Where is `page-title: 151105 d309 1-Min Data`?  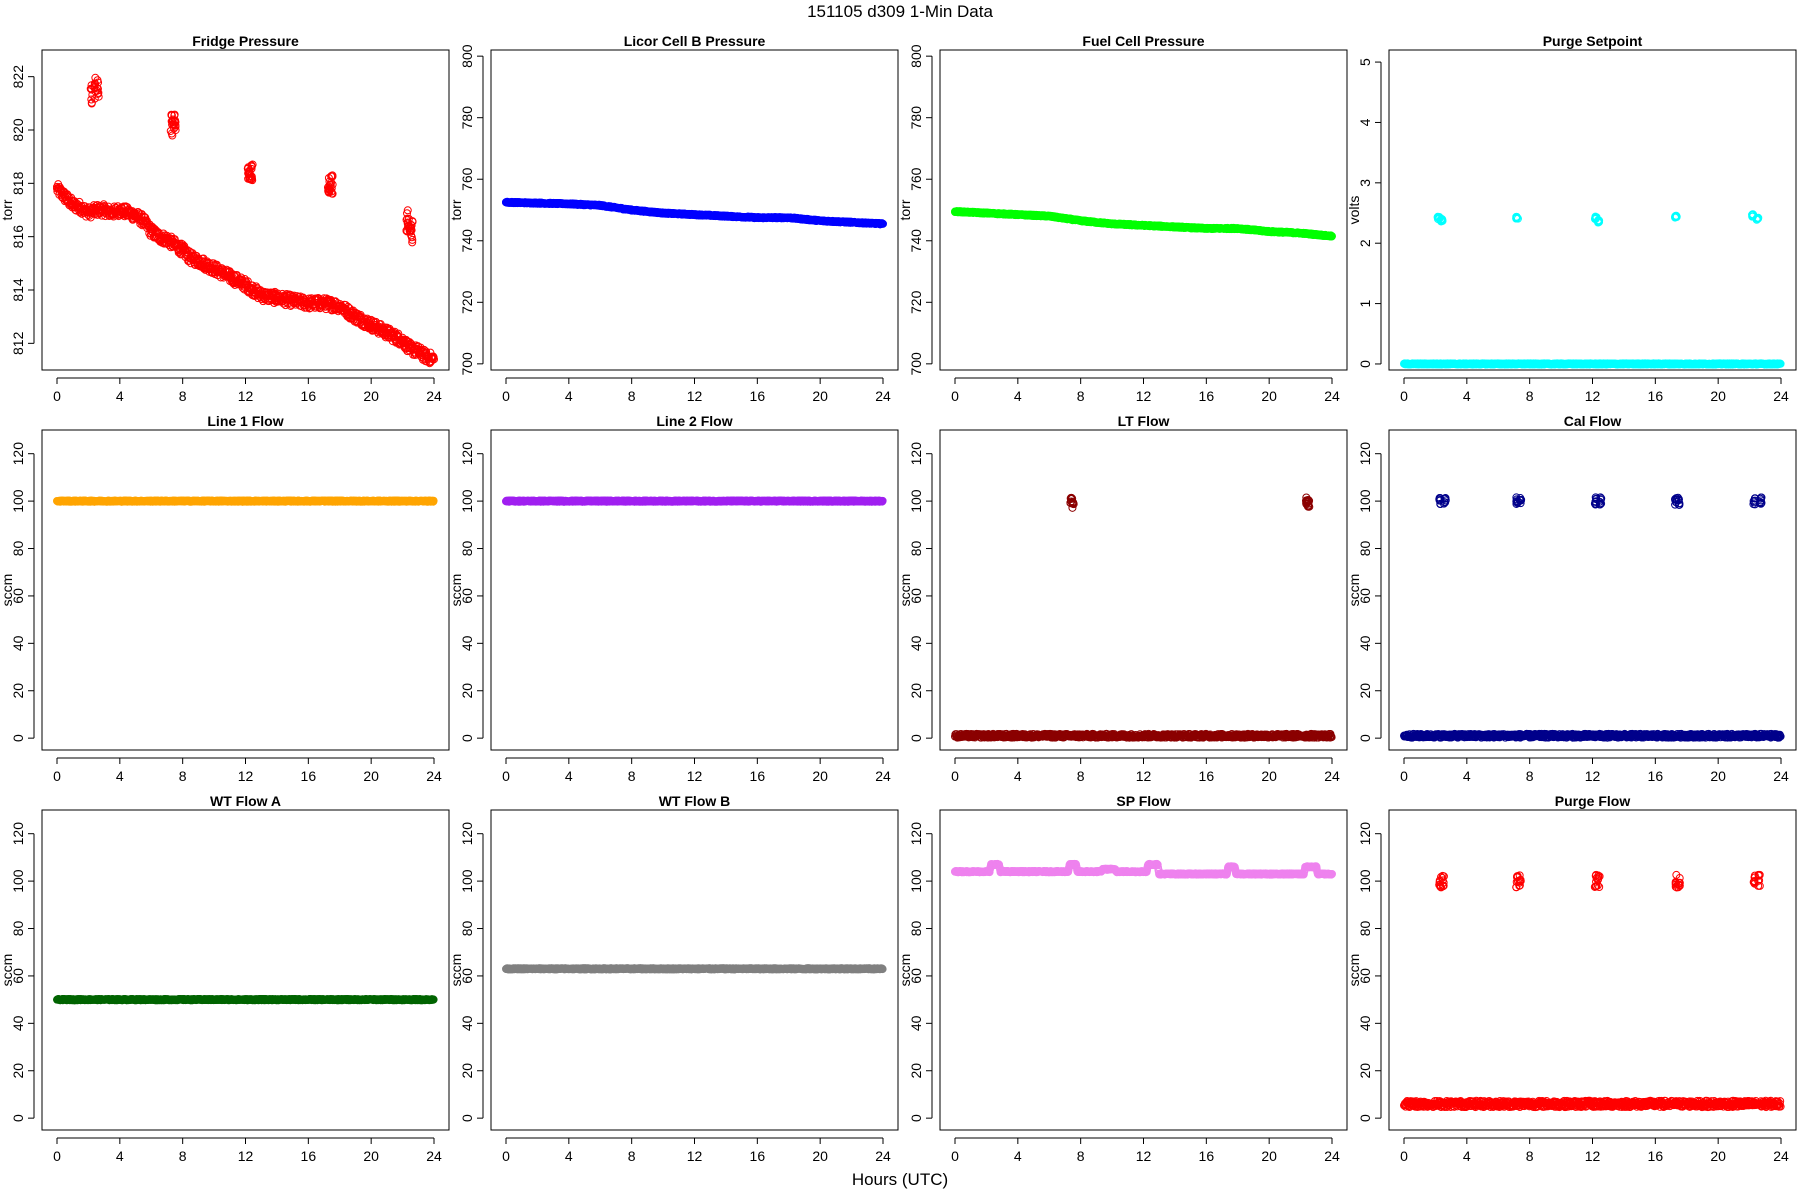
page-title: 151105 d309 1-Min Data is located at coordinates (900, 11).